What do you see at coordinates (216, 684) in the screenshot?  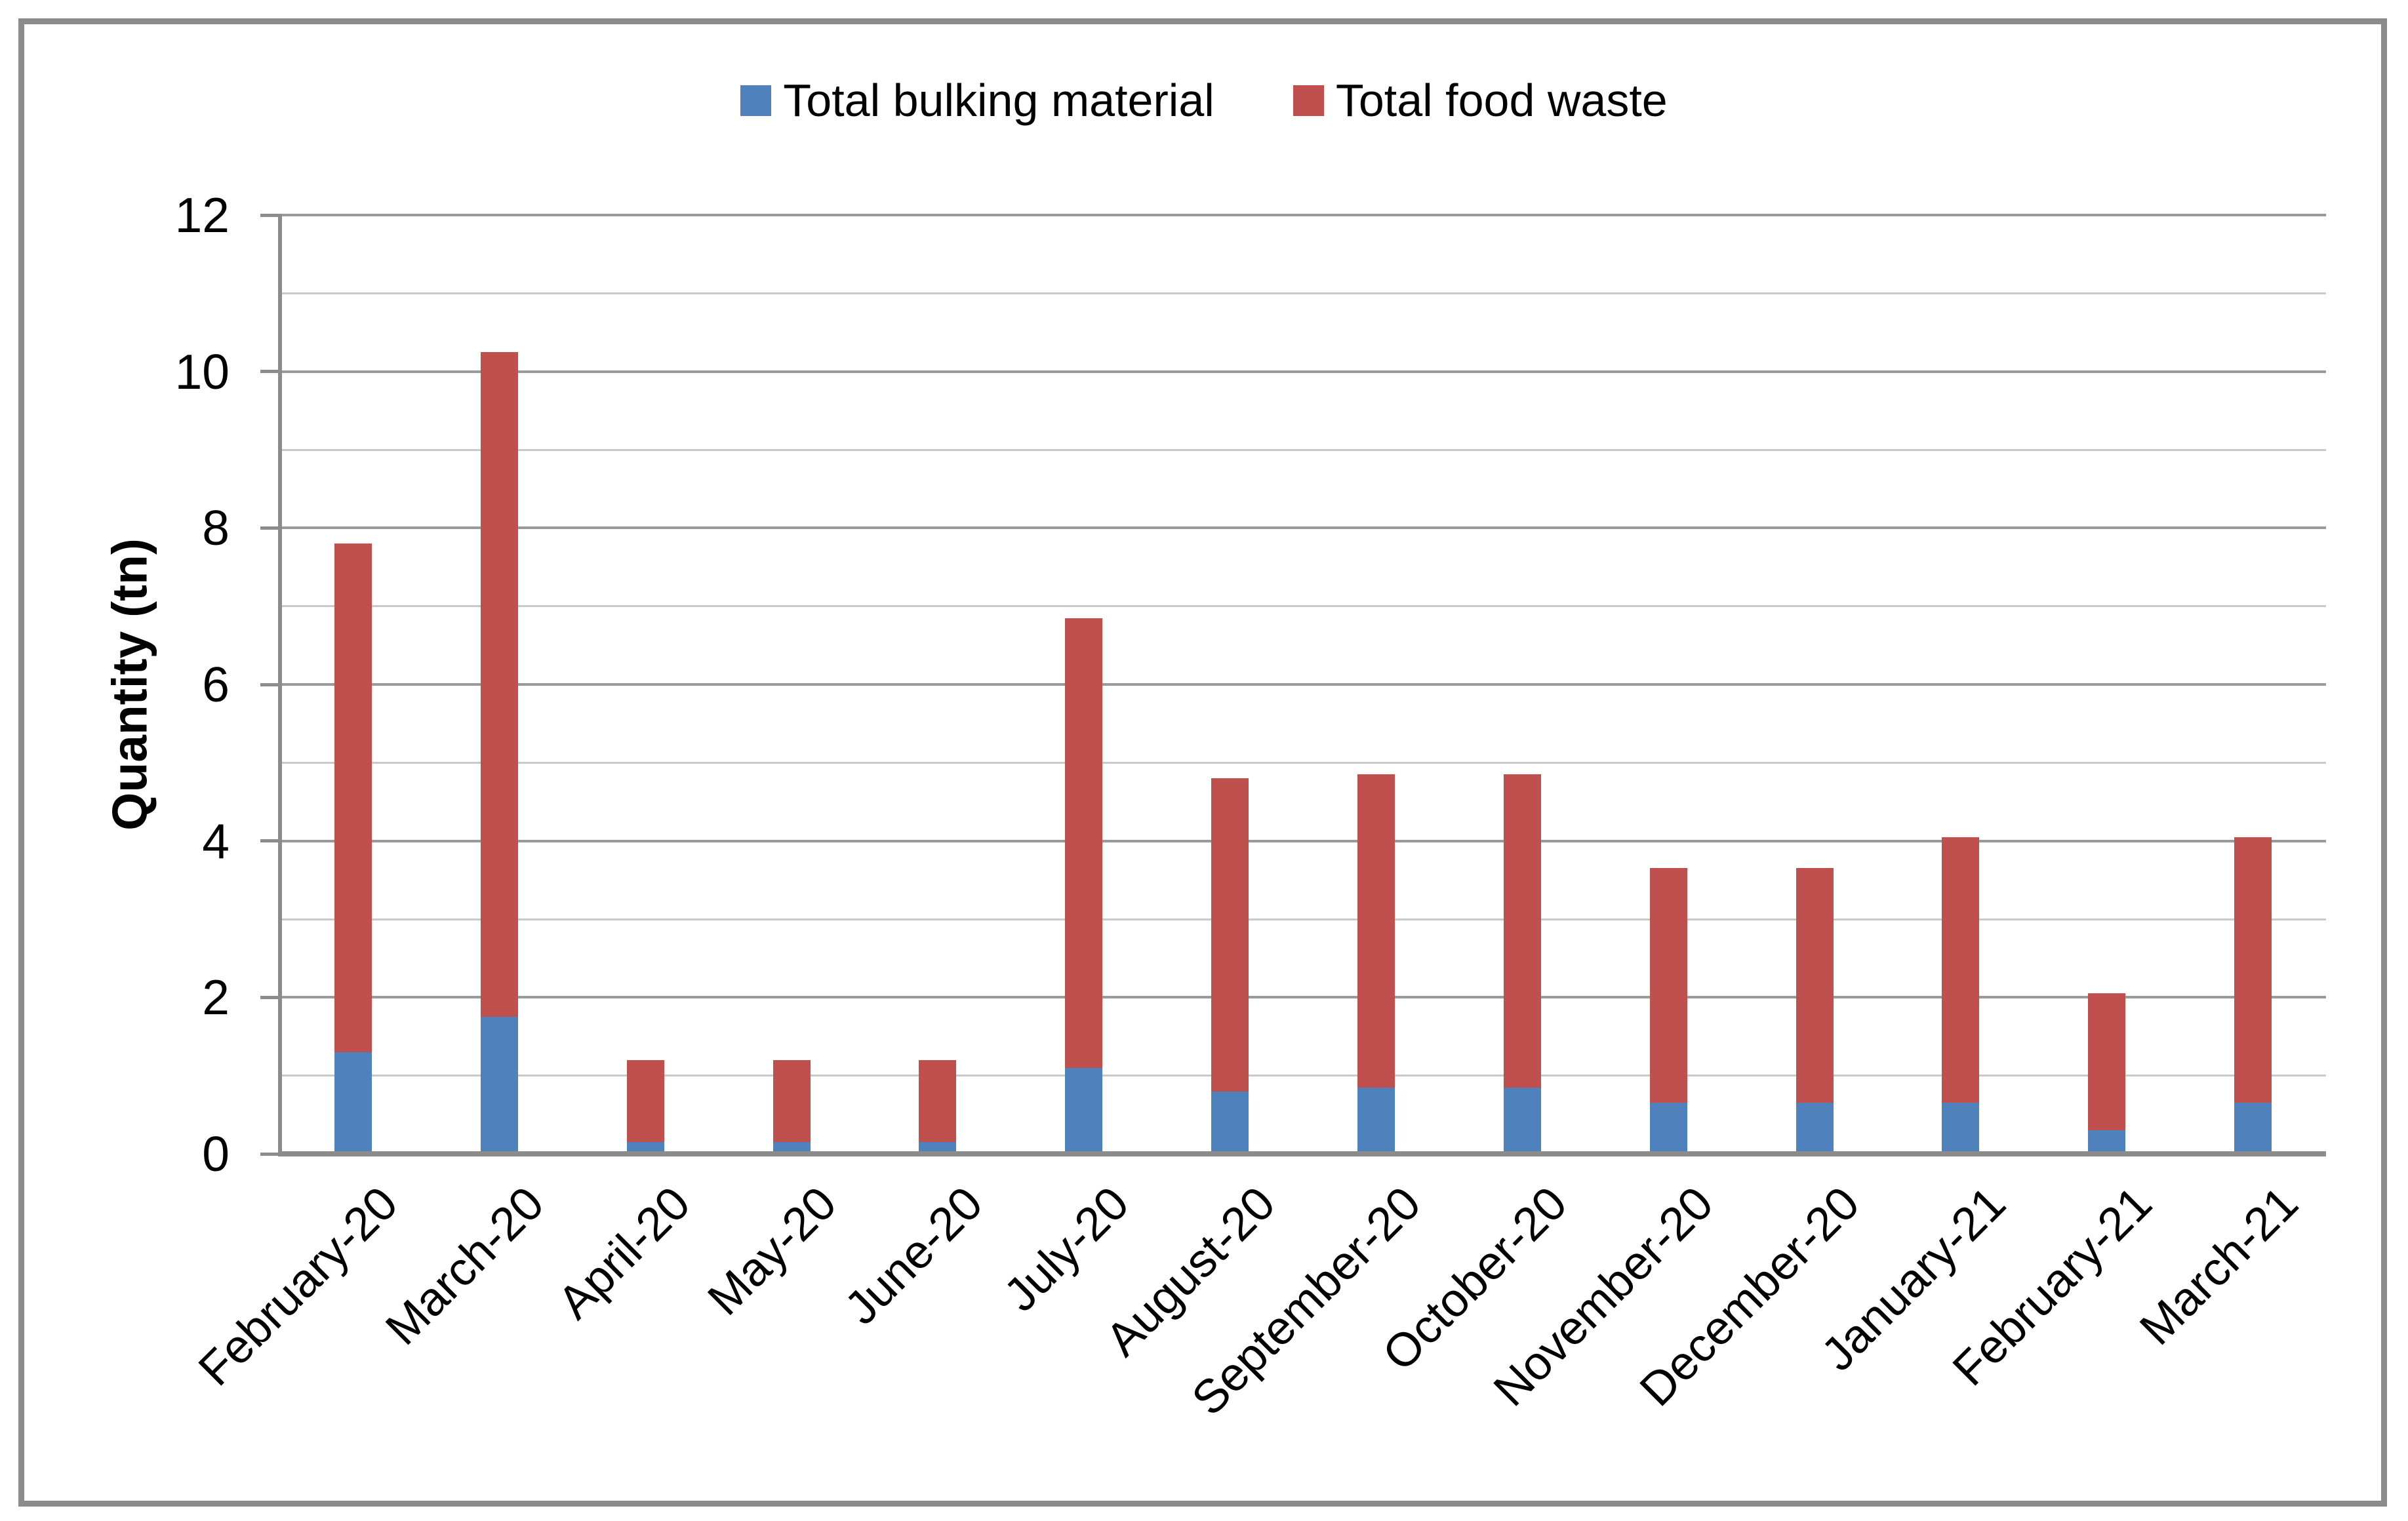 I see `y-tick-label-6: 6` at bounding box center [216, 684].